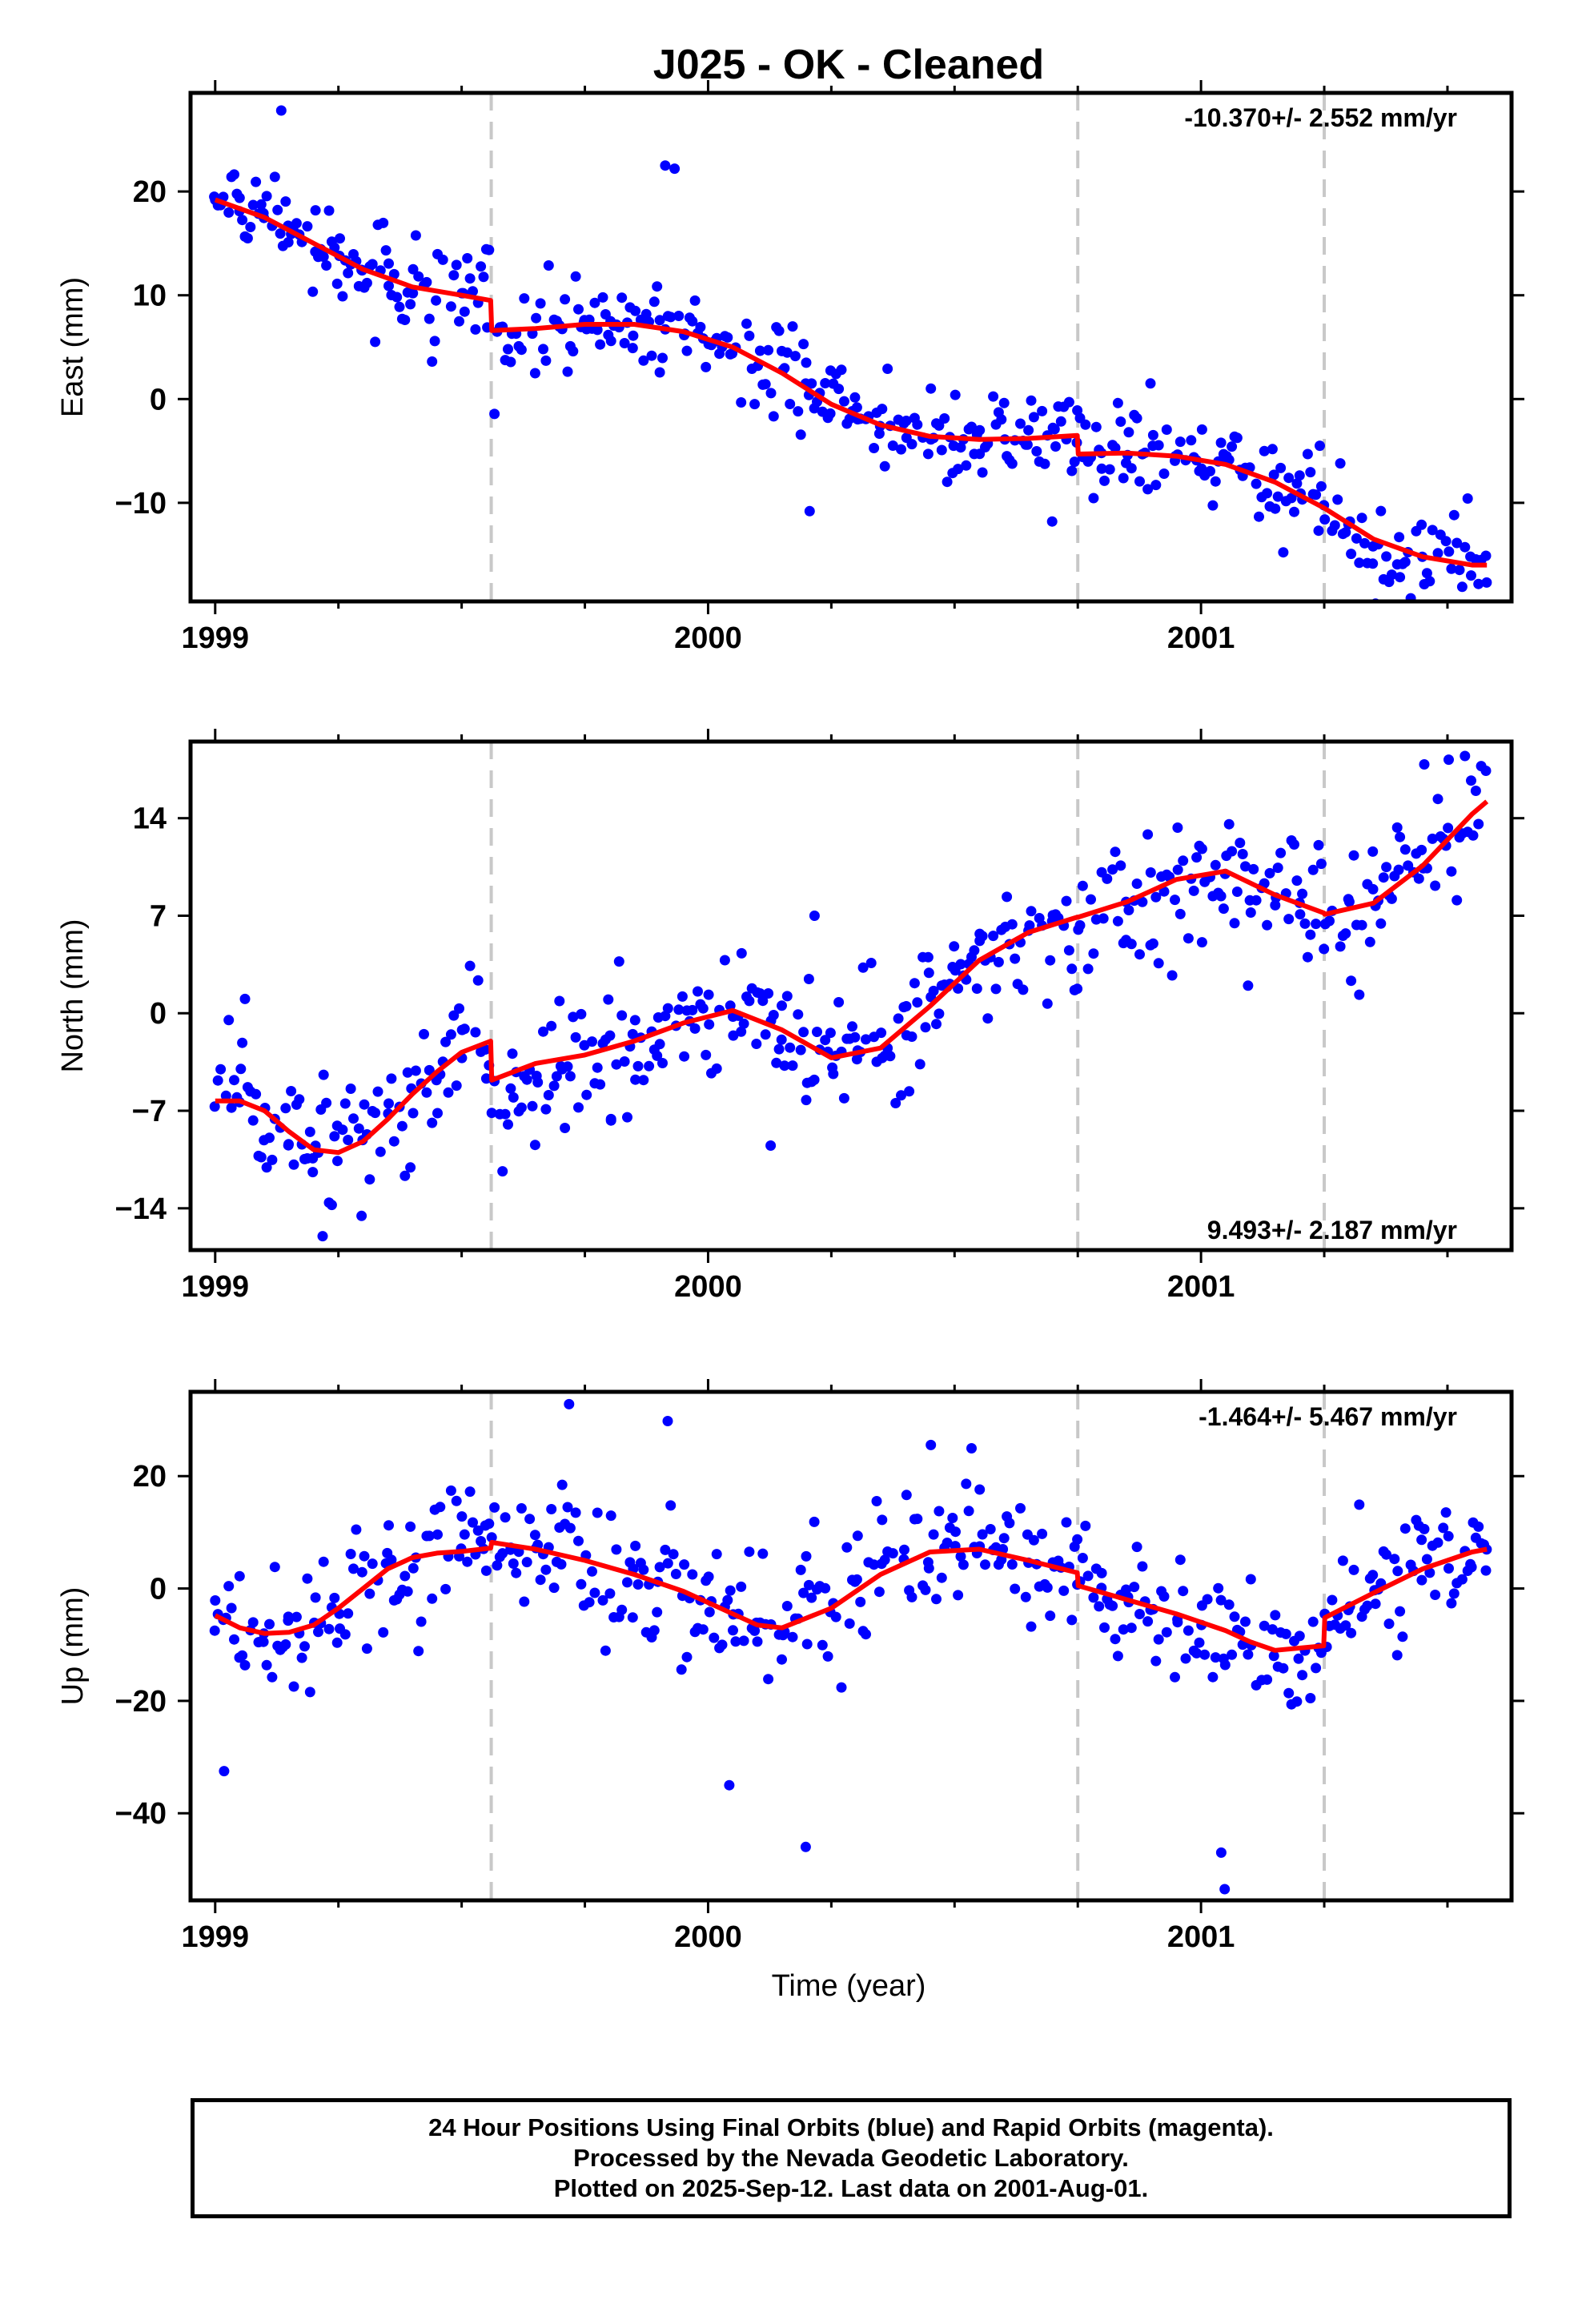 The width and height of the screenshot is (1582, 2324). Describe the element at coordinates (216, 1937) in the screenshot. I see `x-tick-label: 1999` at that location.